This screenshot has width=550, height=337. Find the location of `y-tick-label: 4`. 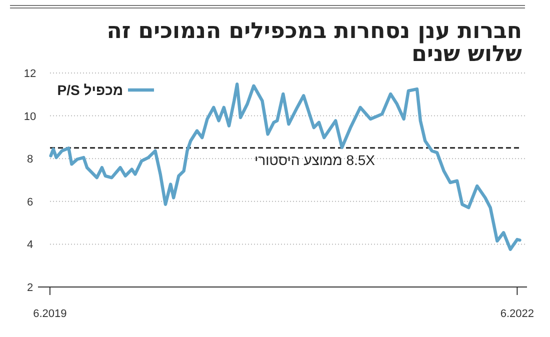

y-tick-label: 4 is located at coordinates (30, 245).